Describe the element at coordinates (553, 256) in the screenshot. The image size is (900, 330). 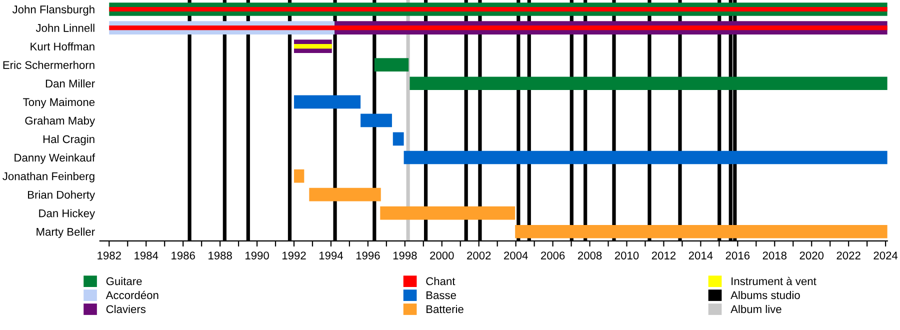
I see `x-tick-label: 2006` at that location.